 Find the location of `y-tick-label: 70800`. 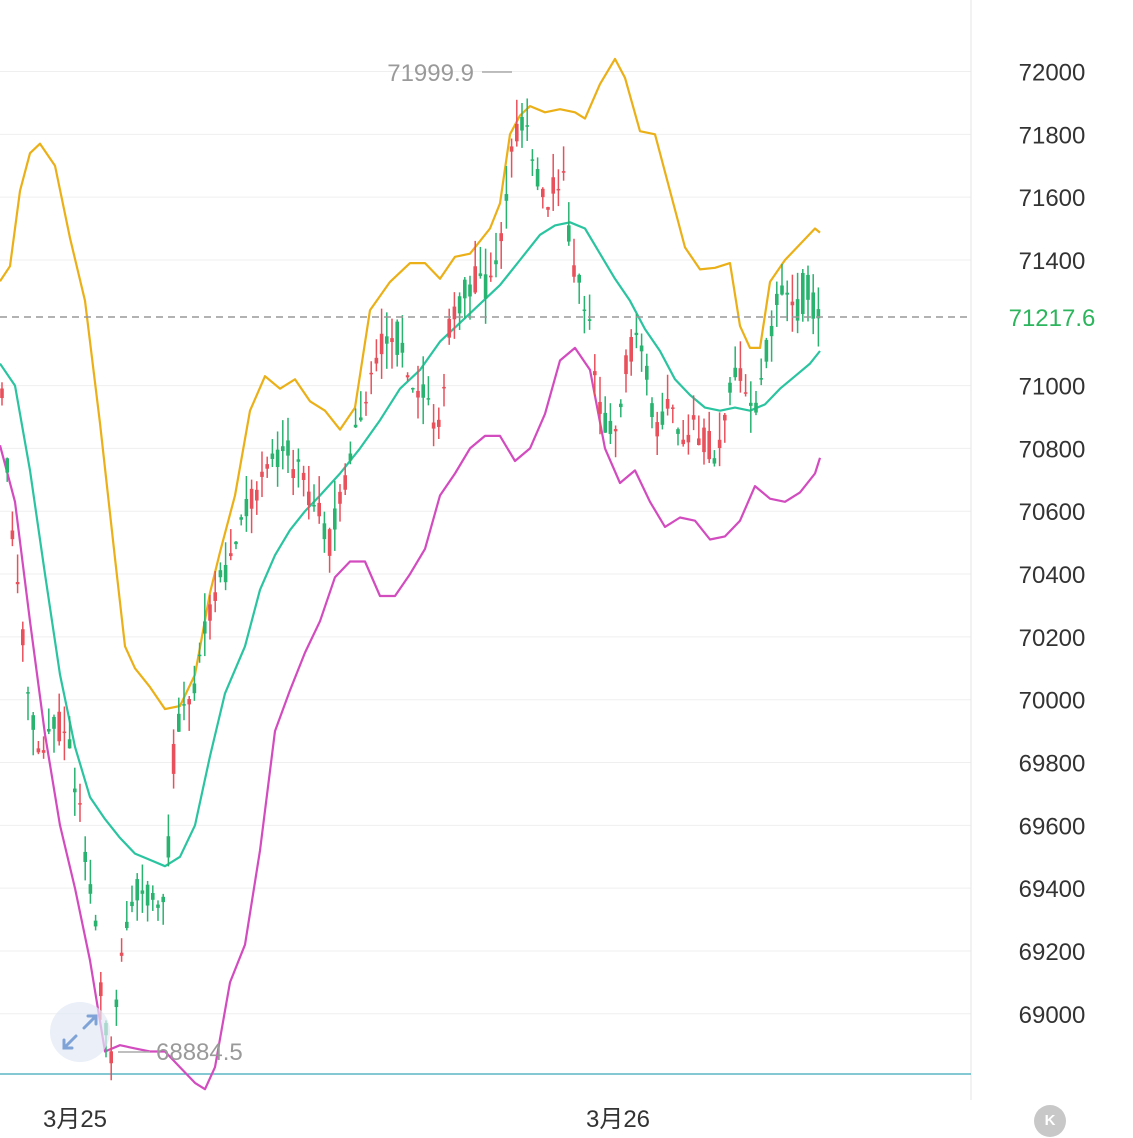

y-tick-label: 70800 is located at coordinates (1052, 449).